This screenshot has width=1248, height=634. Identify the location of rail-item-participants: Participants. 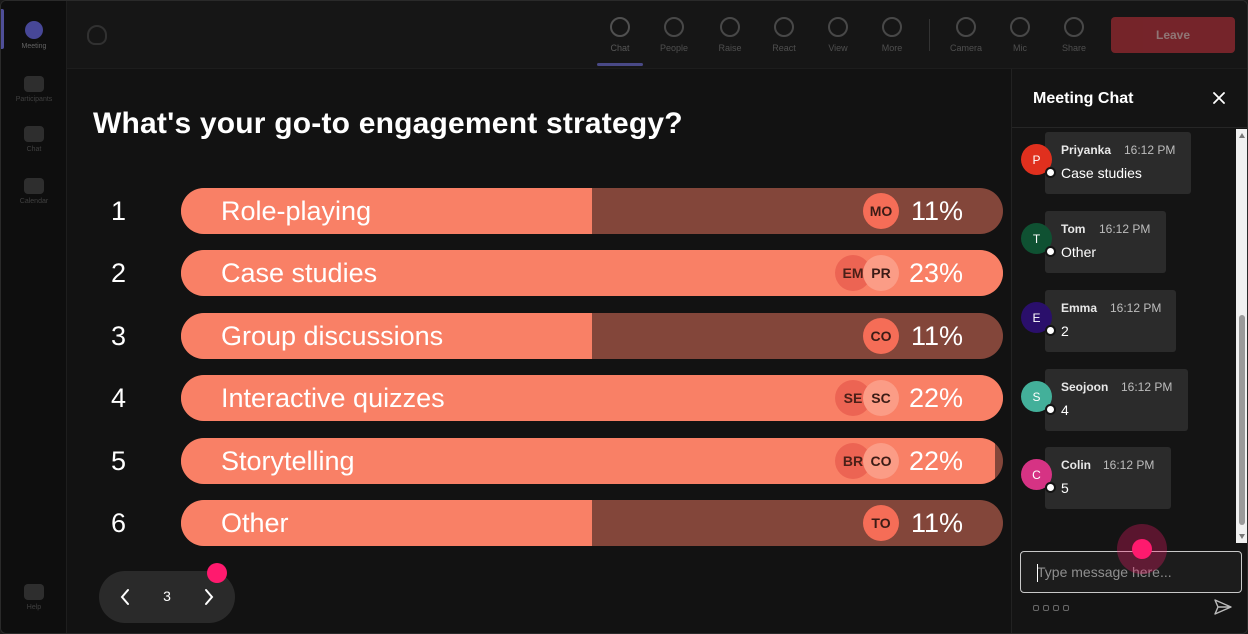
(34, 89).